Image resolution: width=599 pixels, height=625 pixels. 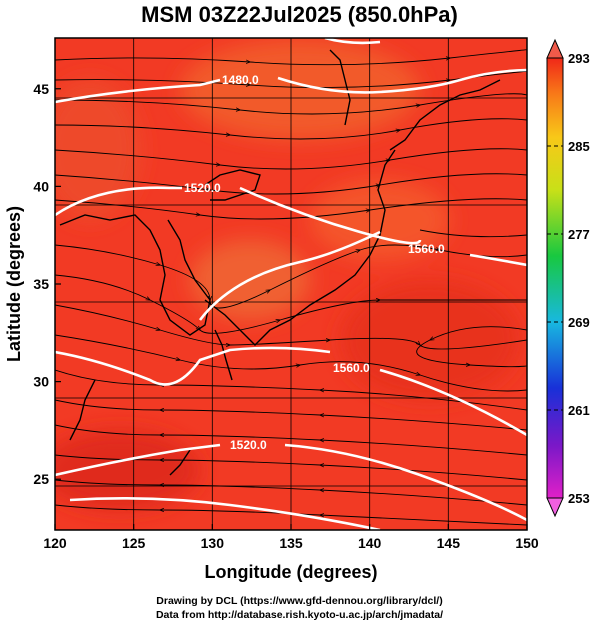 What do you see at coordinates (299, 14) in the screenshot?
I see `page-title: MSM 03Z22Jul2025 (850.0hPa)` at bounding box center [299, 14].